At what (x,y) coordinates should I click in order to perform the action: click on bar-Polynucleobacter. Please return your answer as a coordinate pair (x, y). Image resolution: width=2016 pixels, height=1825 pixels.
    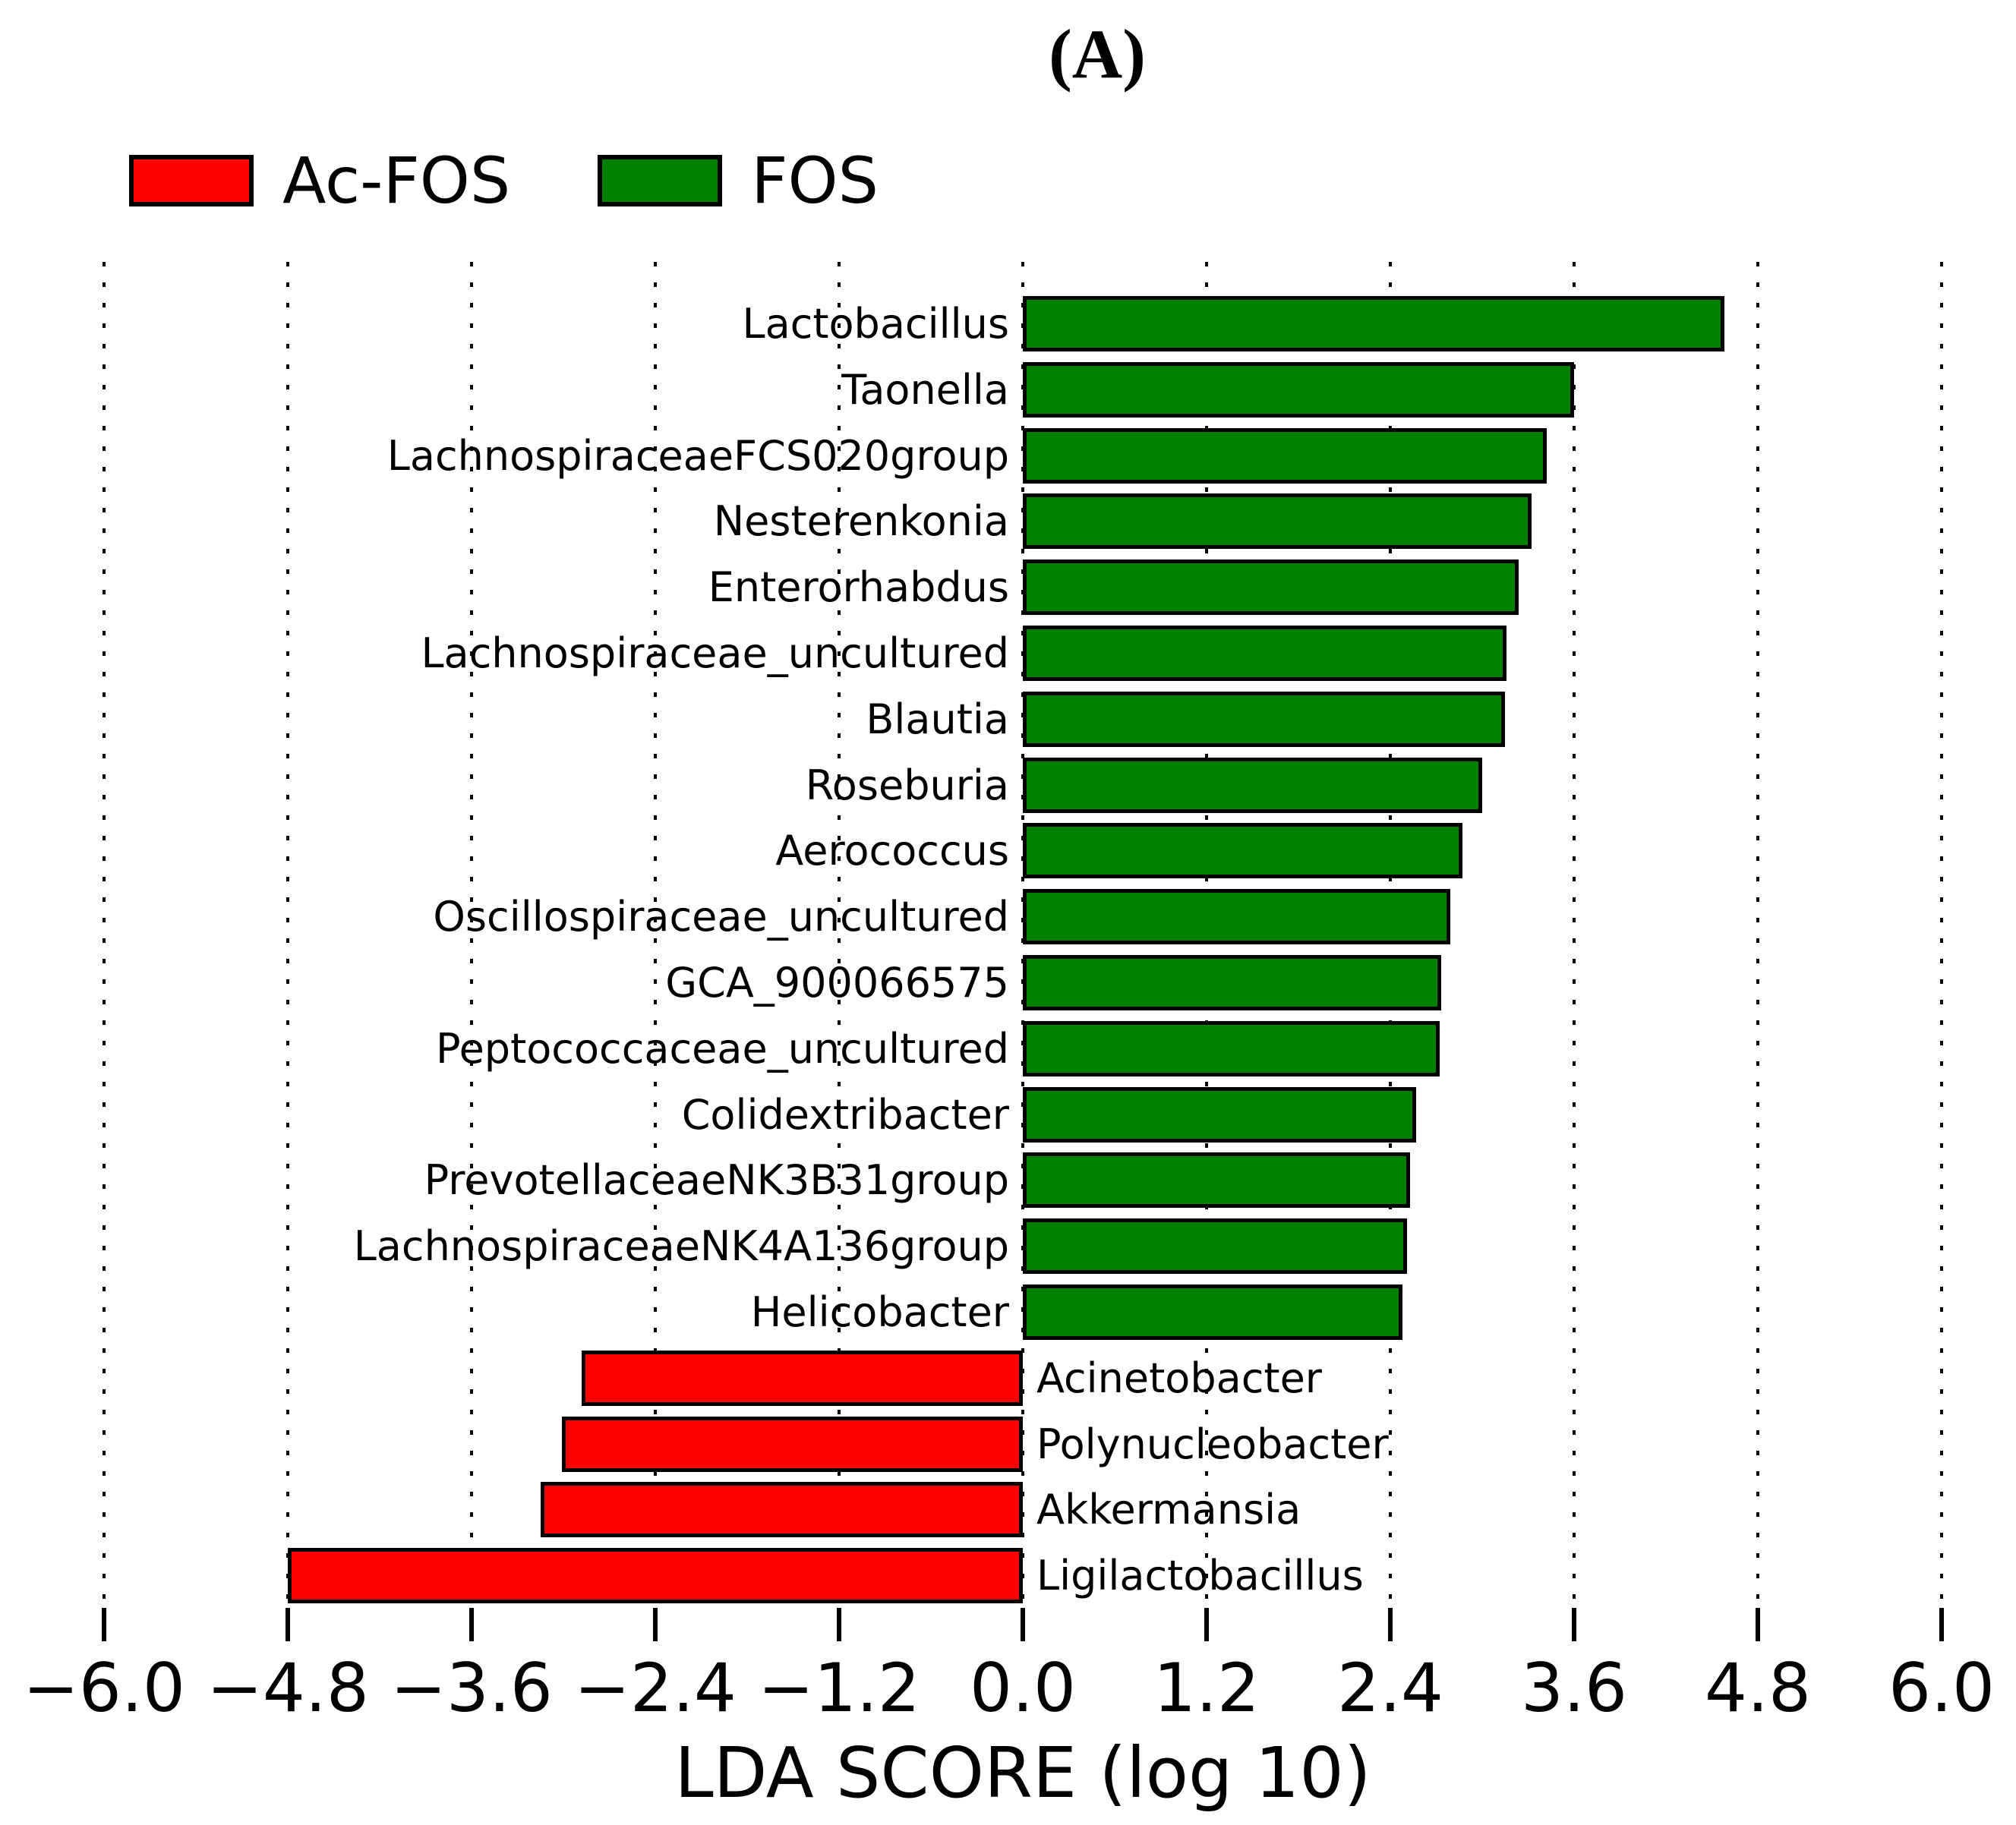
    Looking at the image, I should click on (792, 1444).